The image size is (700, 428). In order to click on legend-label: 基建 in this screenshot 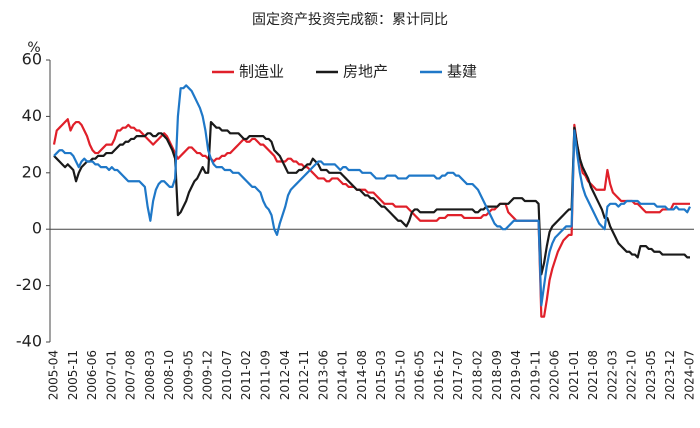, I will do `click(462, 72)`.